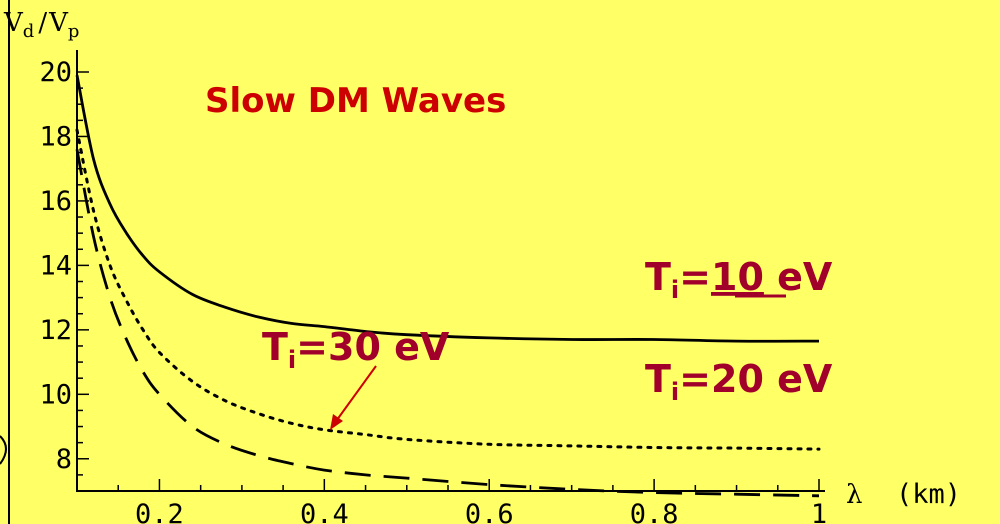 This screenshot has height=524, width=1000. What do you see at coordinates (3, 450) in the screenshot?
I see `frame-fragment` at bounding box center [3, 450].